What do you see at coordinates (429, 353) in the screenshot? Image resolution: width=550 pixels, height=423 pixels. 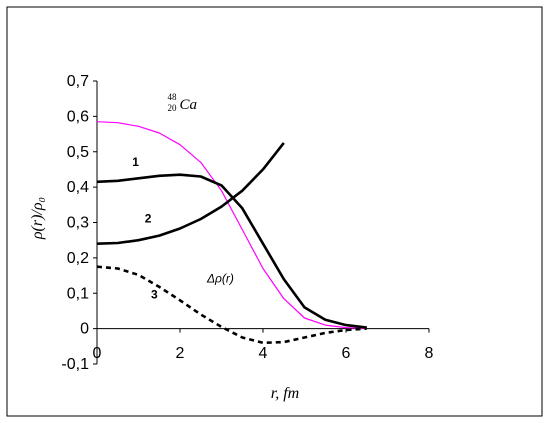 I see `x-tick-label: 8` at bounding box center [429, 353].